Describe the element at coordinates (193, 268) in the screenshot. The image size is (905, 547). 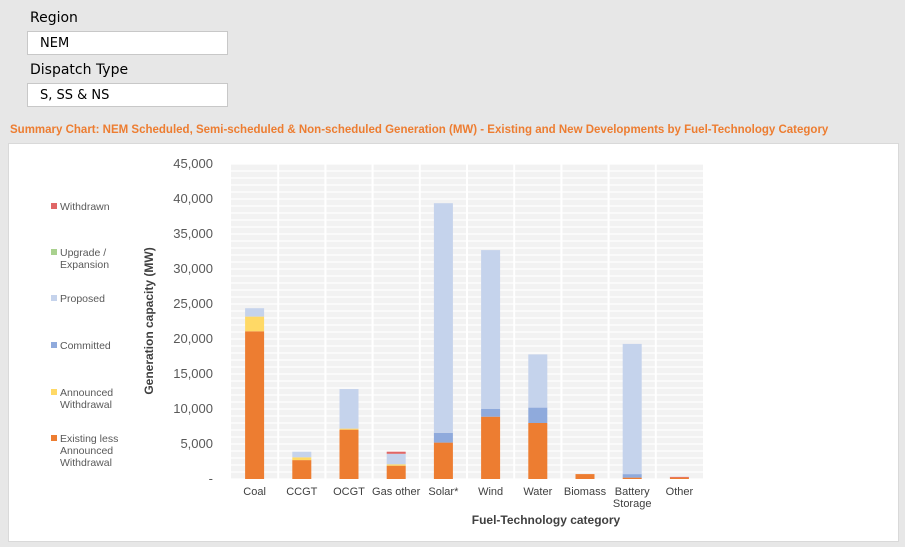
I see `y-tick-label: 30,000` at that location.